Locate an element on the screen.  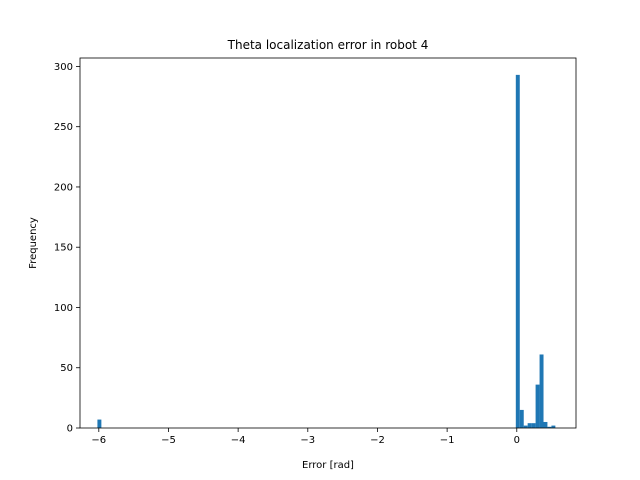
y-axis-ticks: 0 50 100 150 200 250 300 is located at coordinates (67, 248).